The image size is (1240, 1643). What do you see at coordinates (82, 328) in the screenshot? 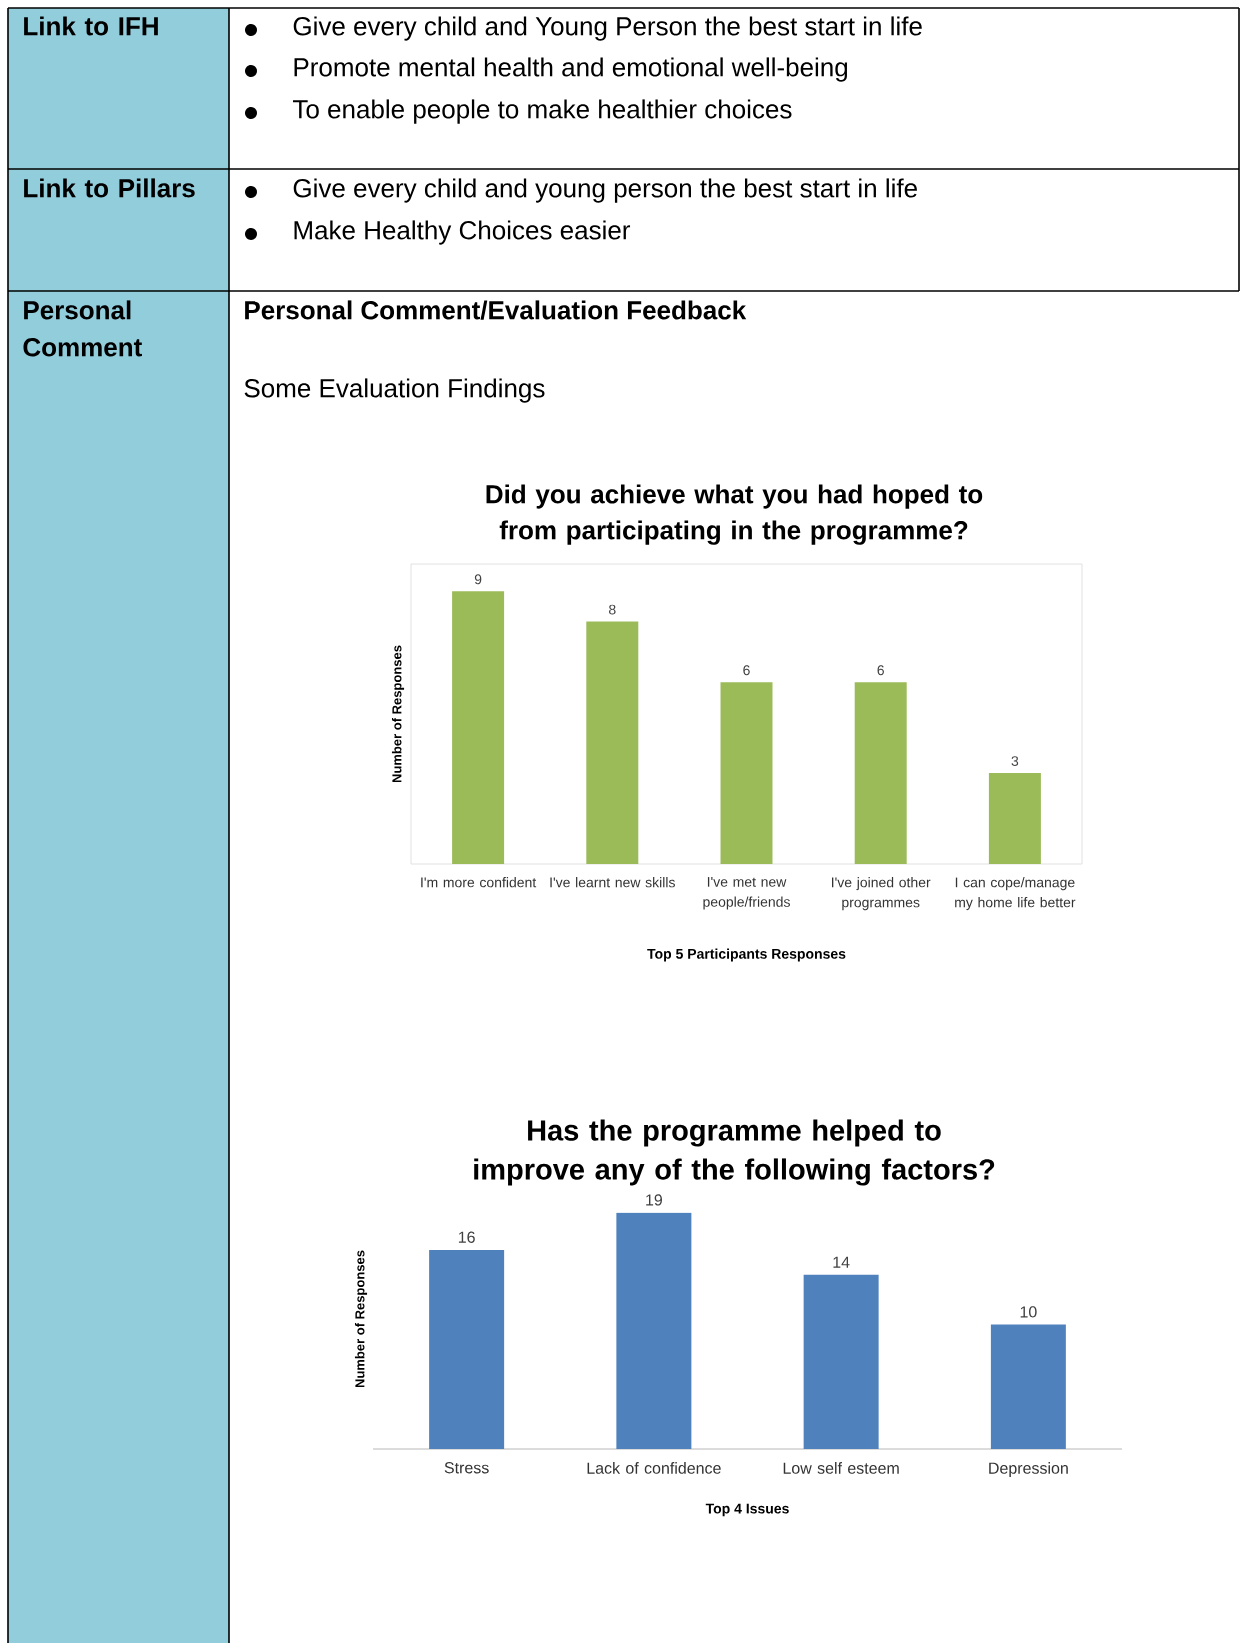
I see `text: Personal Comment` at bounding box center [82, 328].